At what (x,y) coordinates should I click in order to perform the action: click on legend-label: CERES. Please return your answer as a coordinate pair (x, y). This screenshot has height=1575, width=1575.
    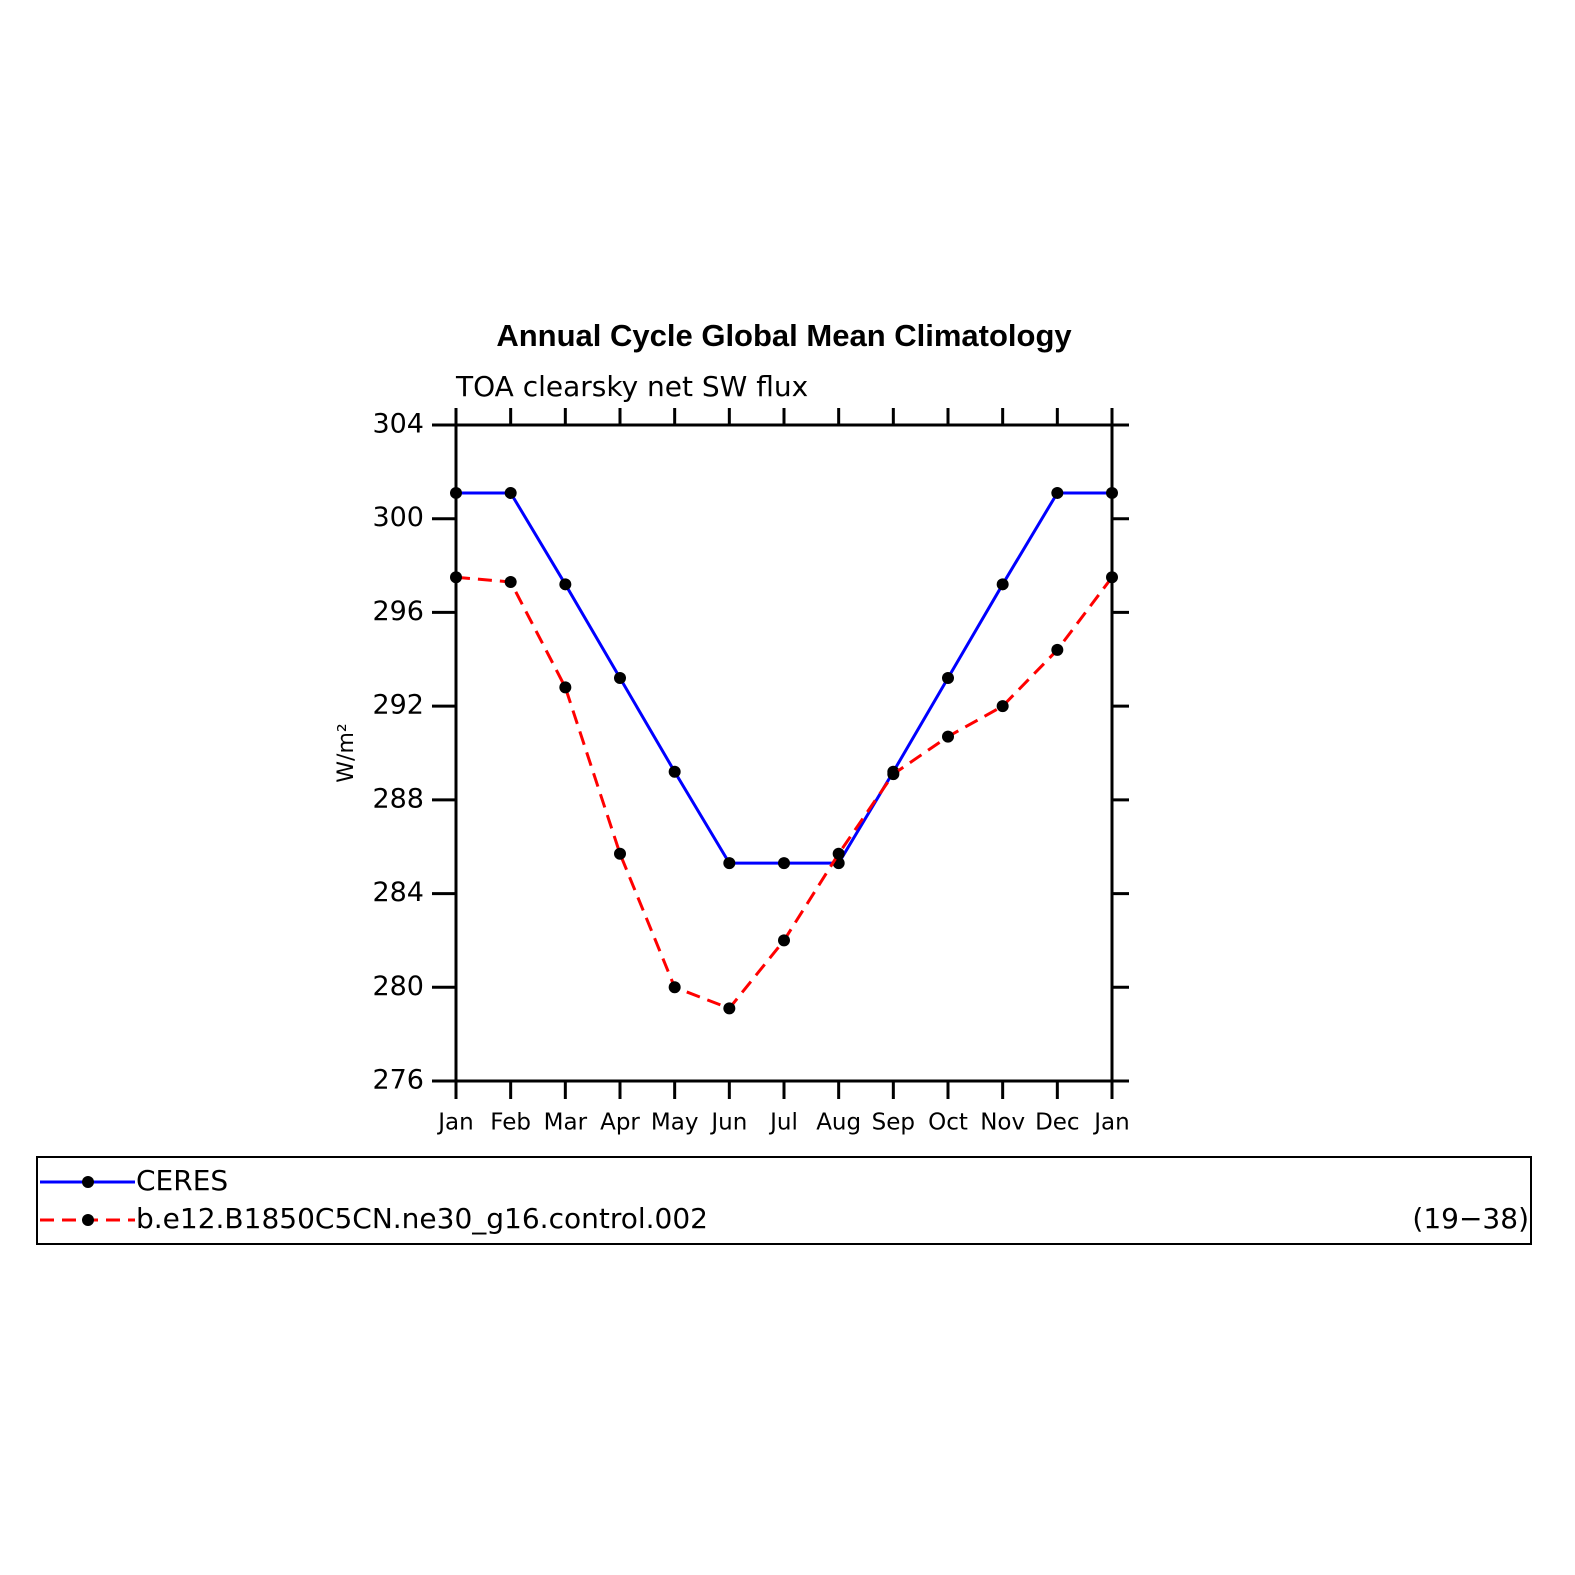
    Looking at the image, I should click on (182, 1180).